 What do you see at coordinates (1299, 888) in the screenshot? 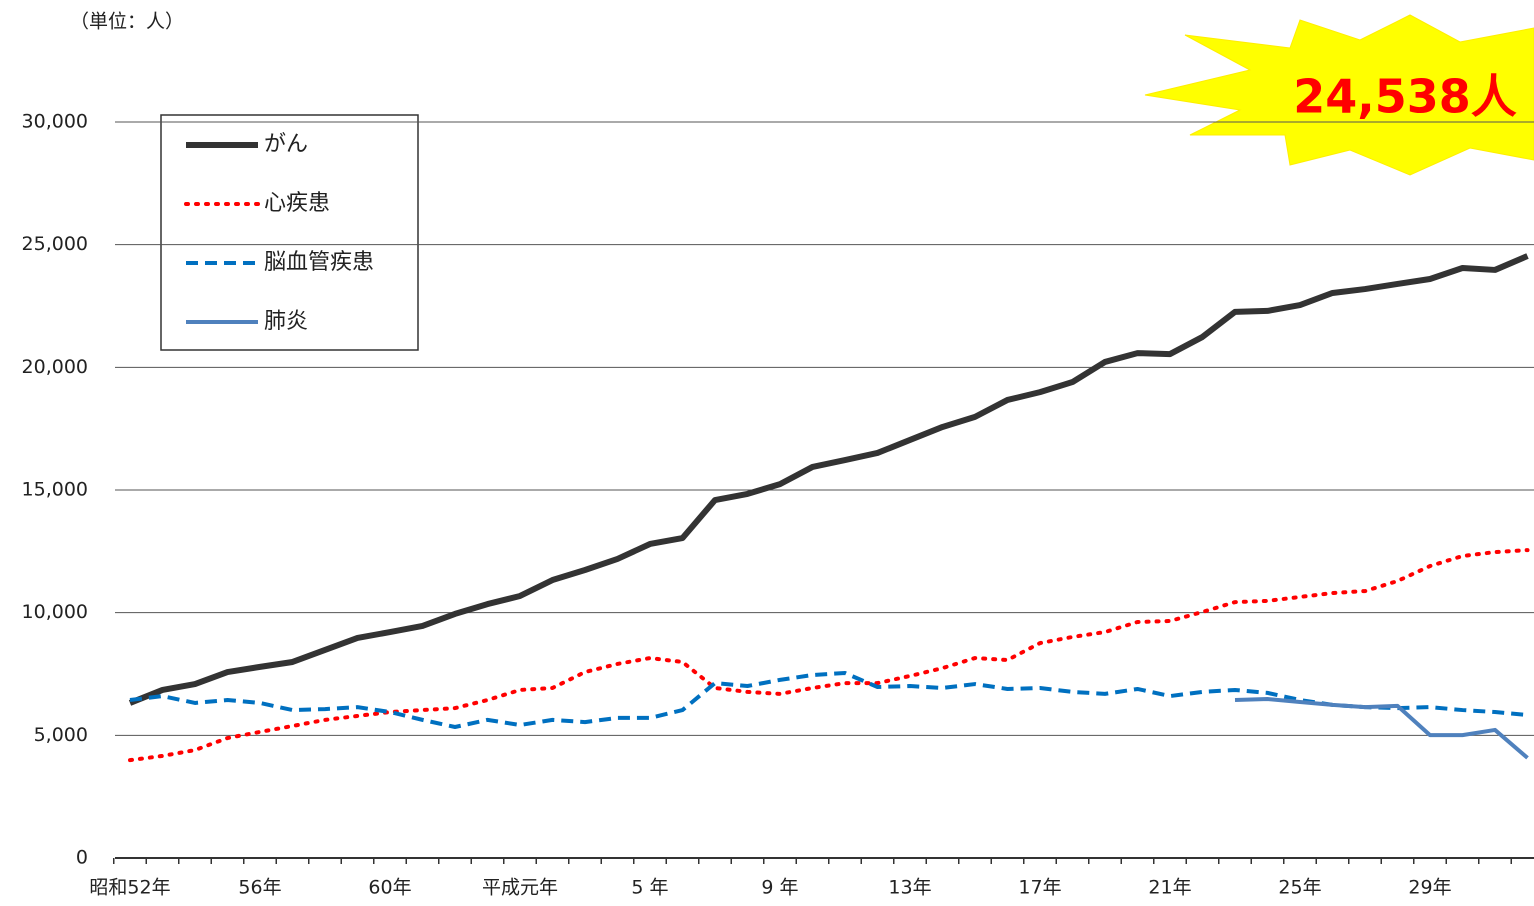
I see `x-tick-label: 25年` at bounding box center [1299, 888].